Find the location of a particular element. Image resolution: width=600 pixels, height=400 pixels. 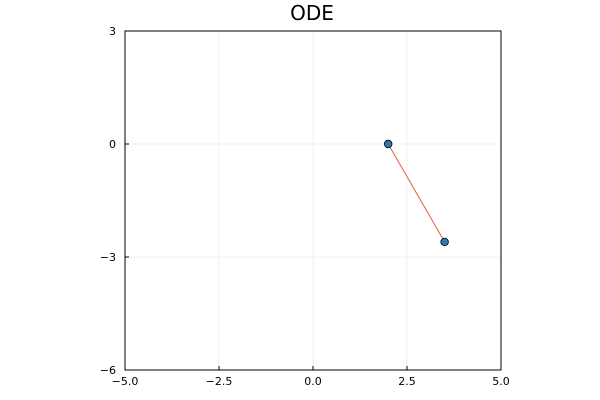

series is located at coordinates (416, 193).